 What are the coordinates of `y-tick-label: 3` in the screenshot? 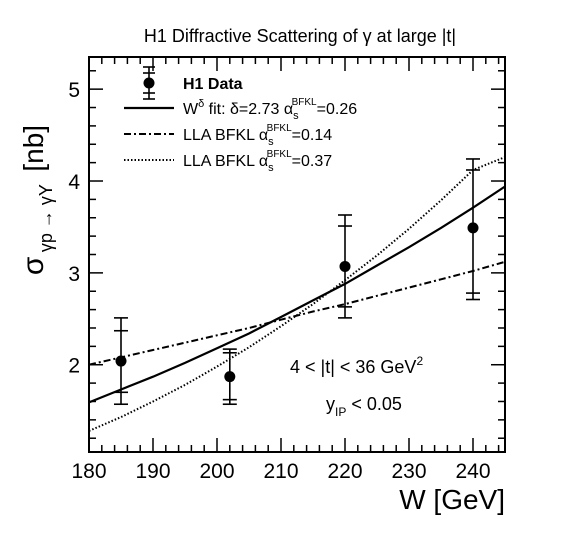 It's located at (74, 274).